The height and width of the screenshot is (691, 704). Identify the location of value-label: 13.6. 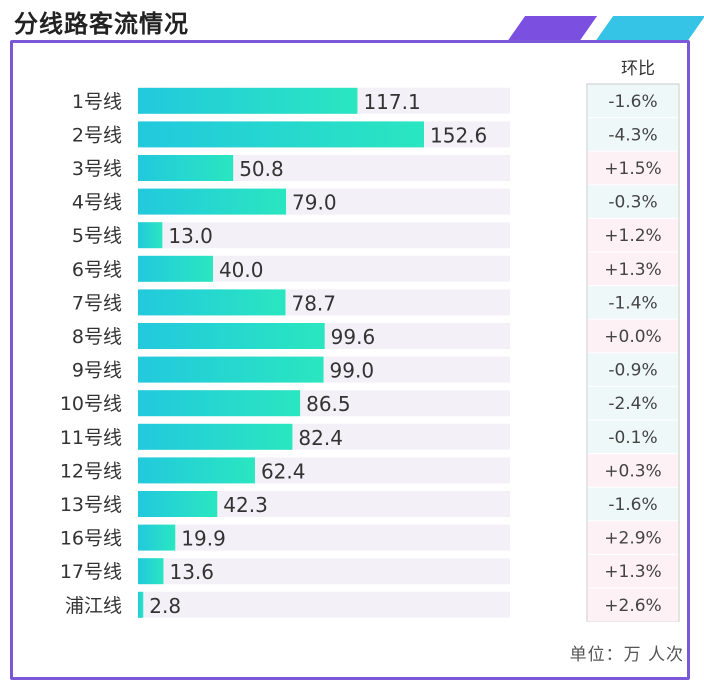
(191, 572).